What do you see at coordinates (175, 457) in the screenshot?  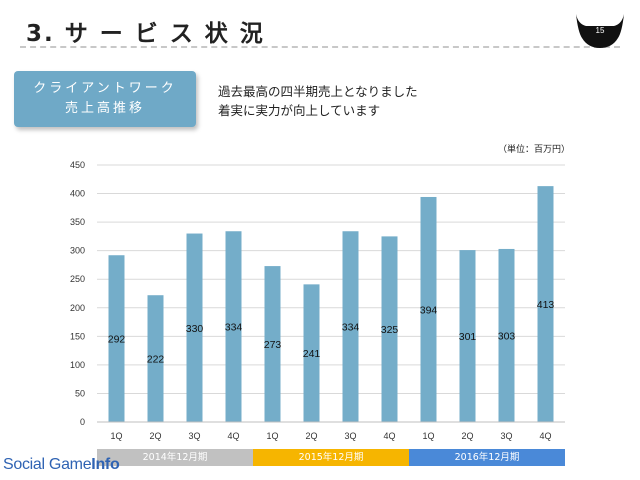 I see `period-2014: 2014年12月期` at bounding box center [175, 457].